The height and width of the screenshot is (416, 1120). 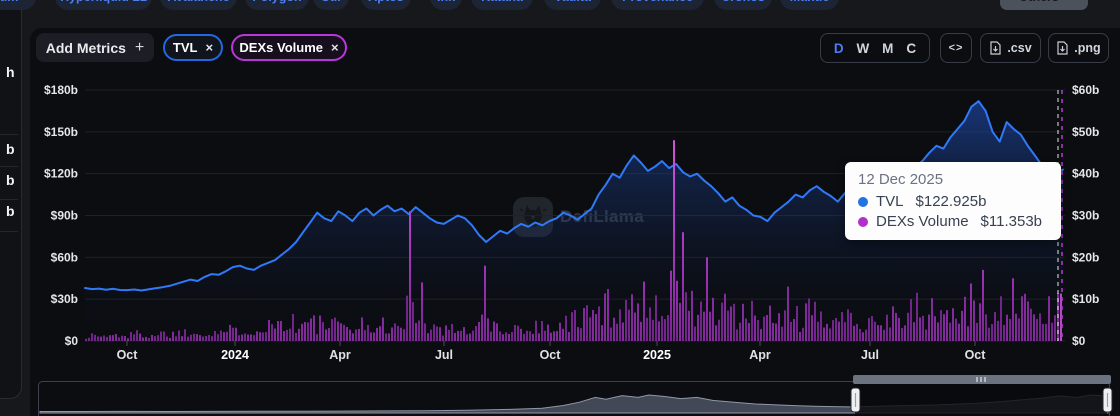 I want to click on svg-text: 2025, so click(x=657, y=355).